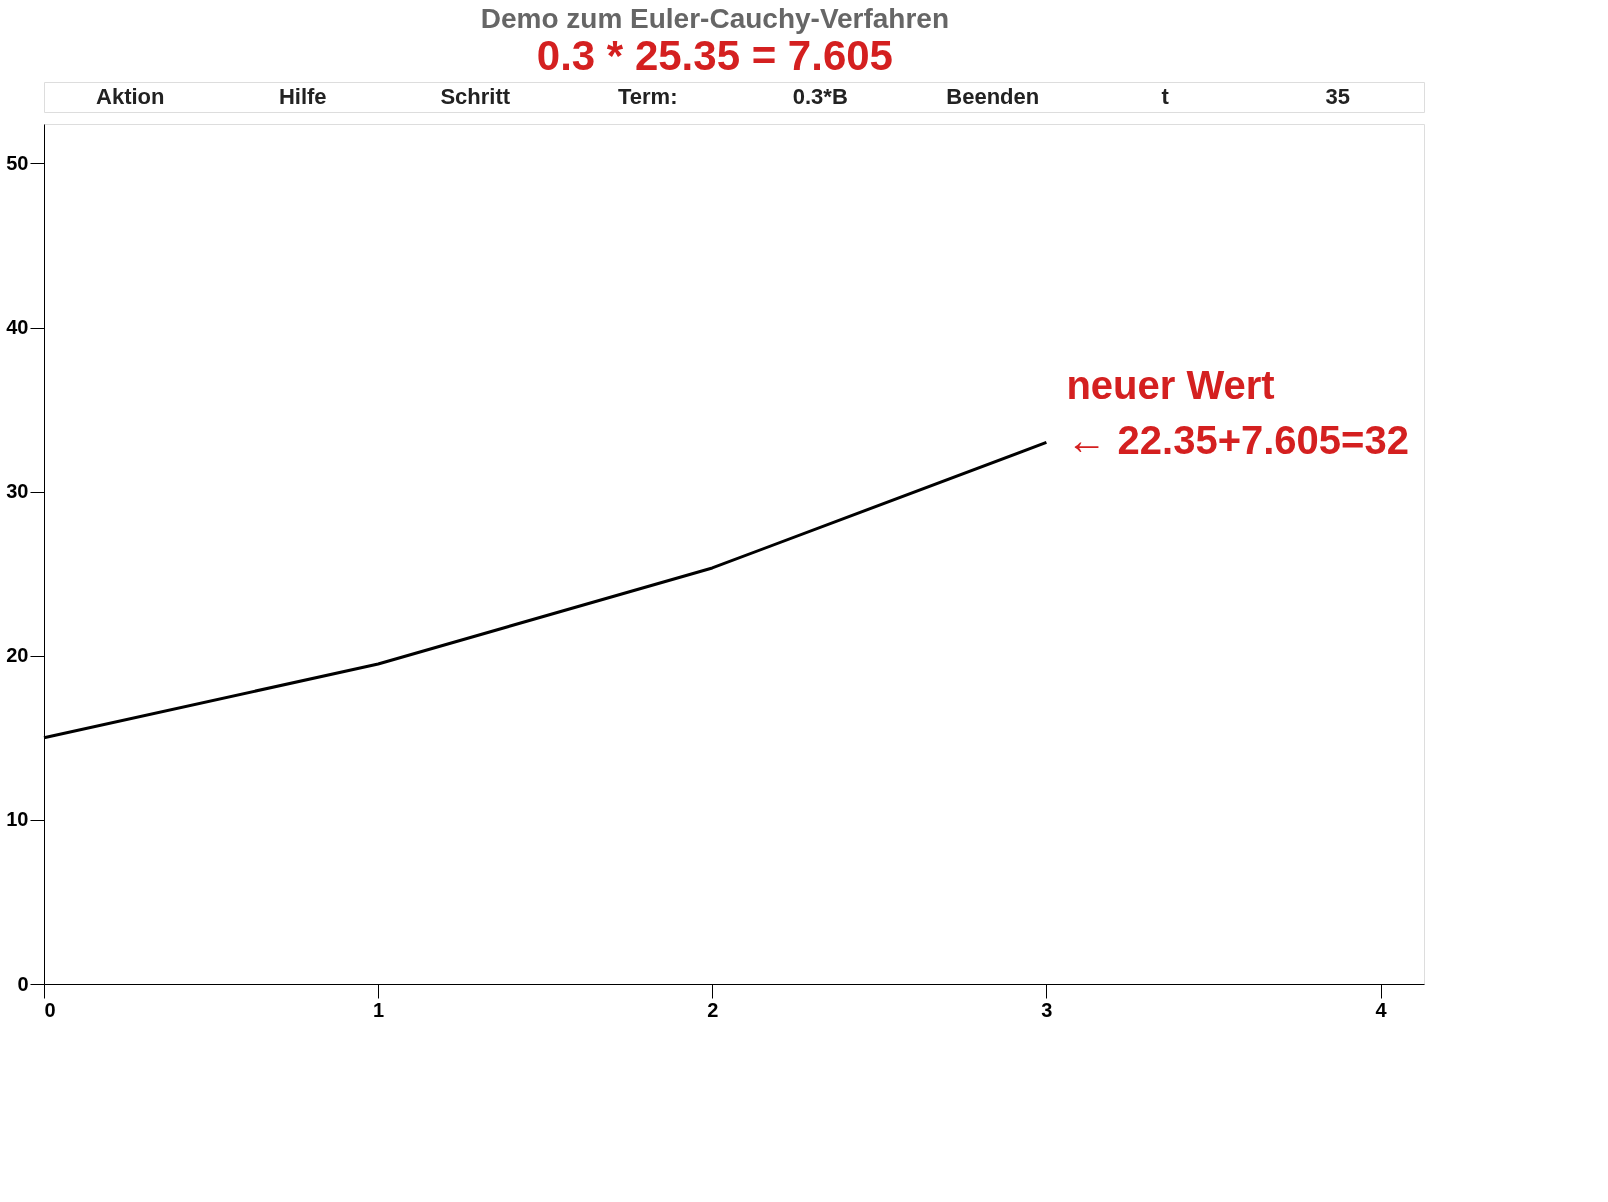  I want to click on y-tick-label: 20, so click(17, 655).